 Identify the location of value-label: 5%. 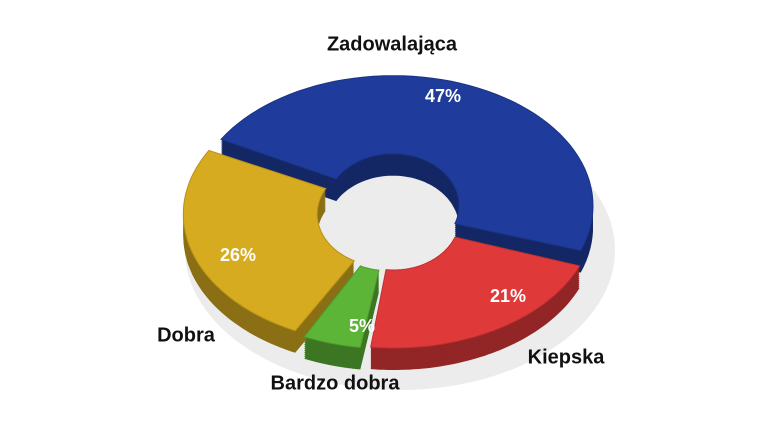
(362, 326).